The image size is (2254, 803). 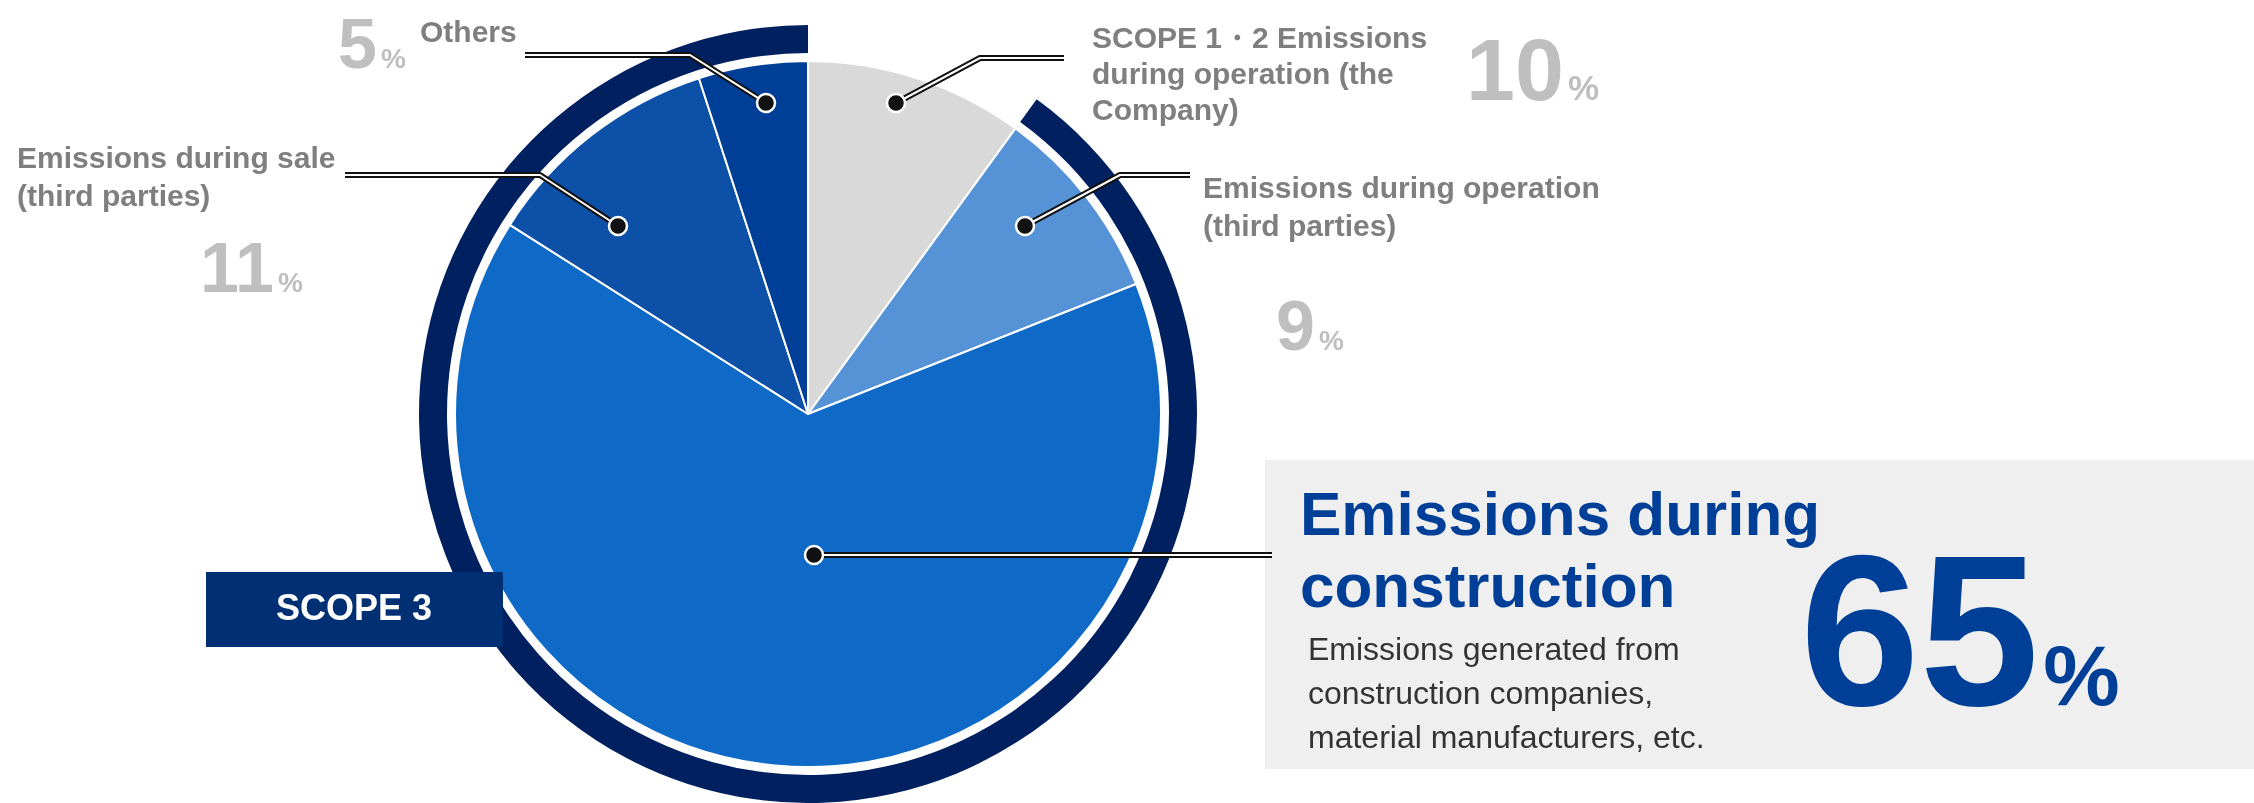 I want to click on data-label: 5%, so click(x=372, y=44).